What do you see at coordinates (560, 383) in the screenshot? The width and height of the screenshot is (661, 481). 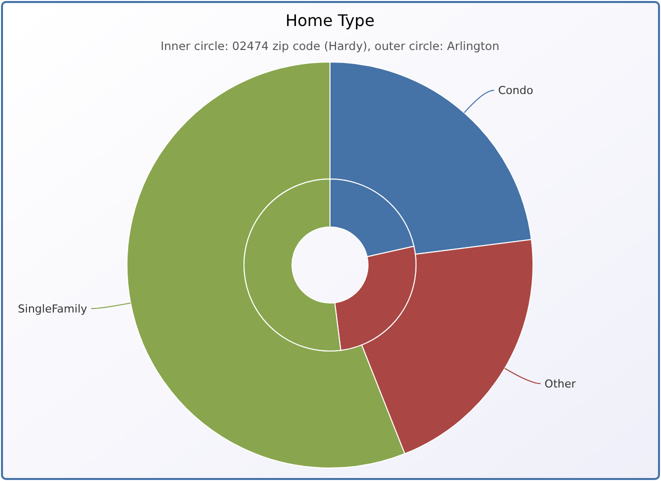 I see `slice-label: Other` at bounding box center [560, 383].